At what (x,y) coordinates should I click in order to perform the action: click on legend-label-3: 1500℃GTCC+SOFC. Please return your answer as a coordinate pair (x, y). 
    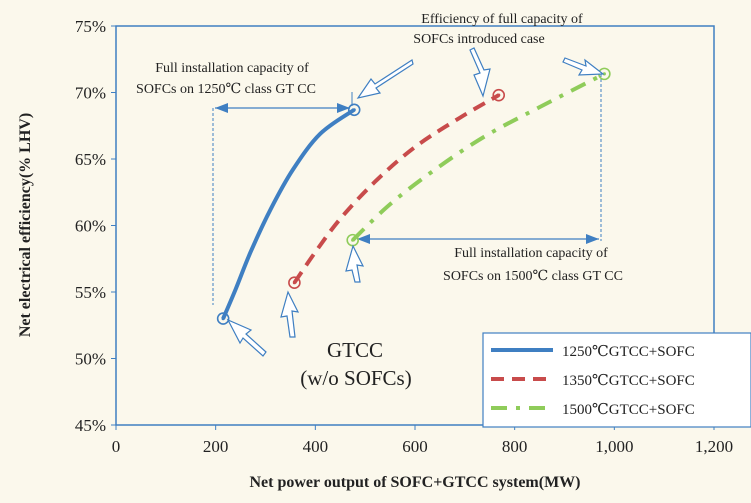
    Looking at the image, I should click on (628, 410).